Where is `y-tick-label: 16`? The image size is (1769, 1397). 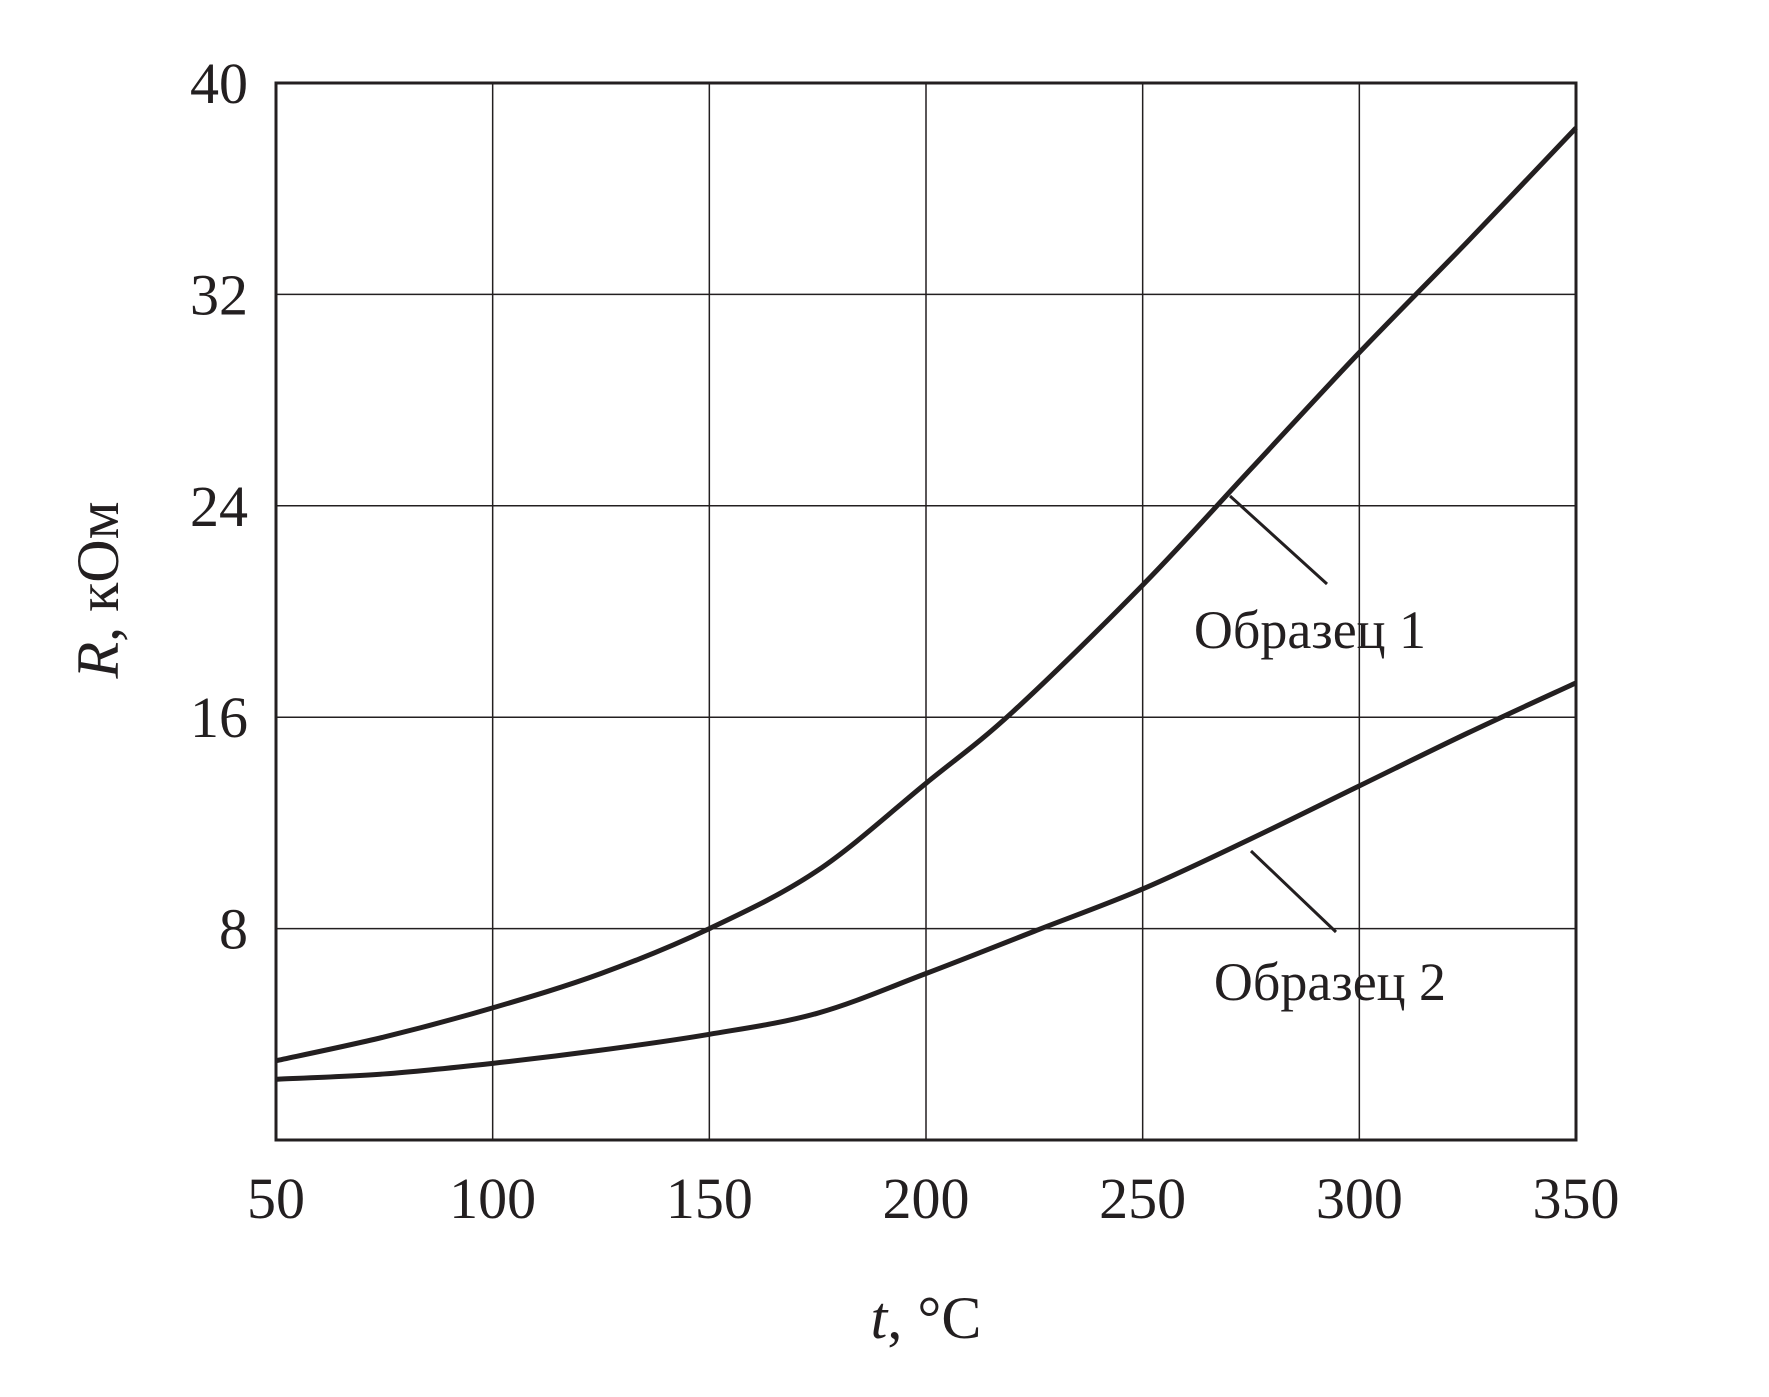 y-tick-label: 16 is located at coordinates (219, 717).